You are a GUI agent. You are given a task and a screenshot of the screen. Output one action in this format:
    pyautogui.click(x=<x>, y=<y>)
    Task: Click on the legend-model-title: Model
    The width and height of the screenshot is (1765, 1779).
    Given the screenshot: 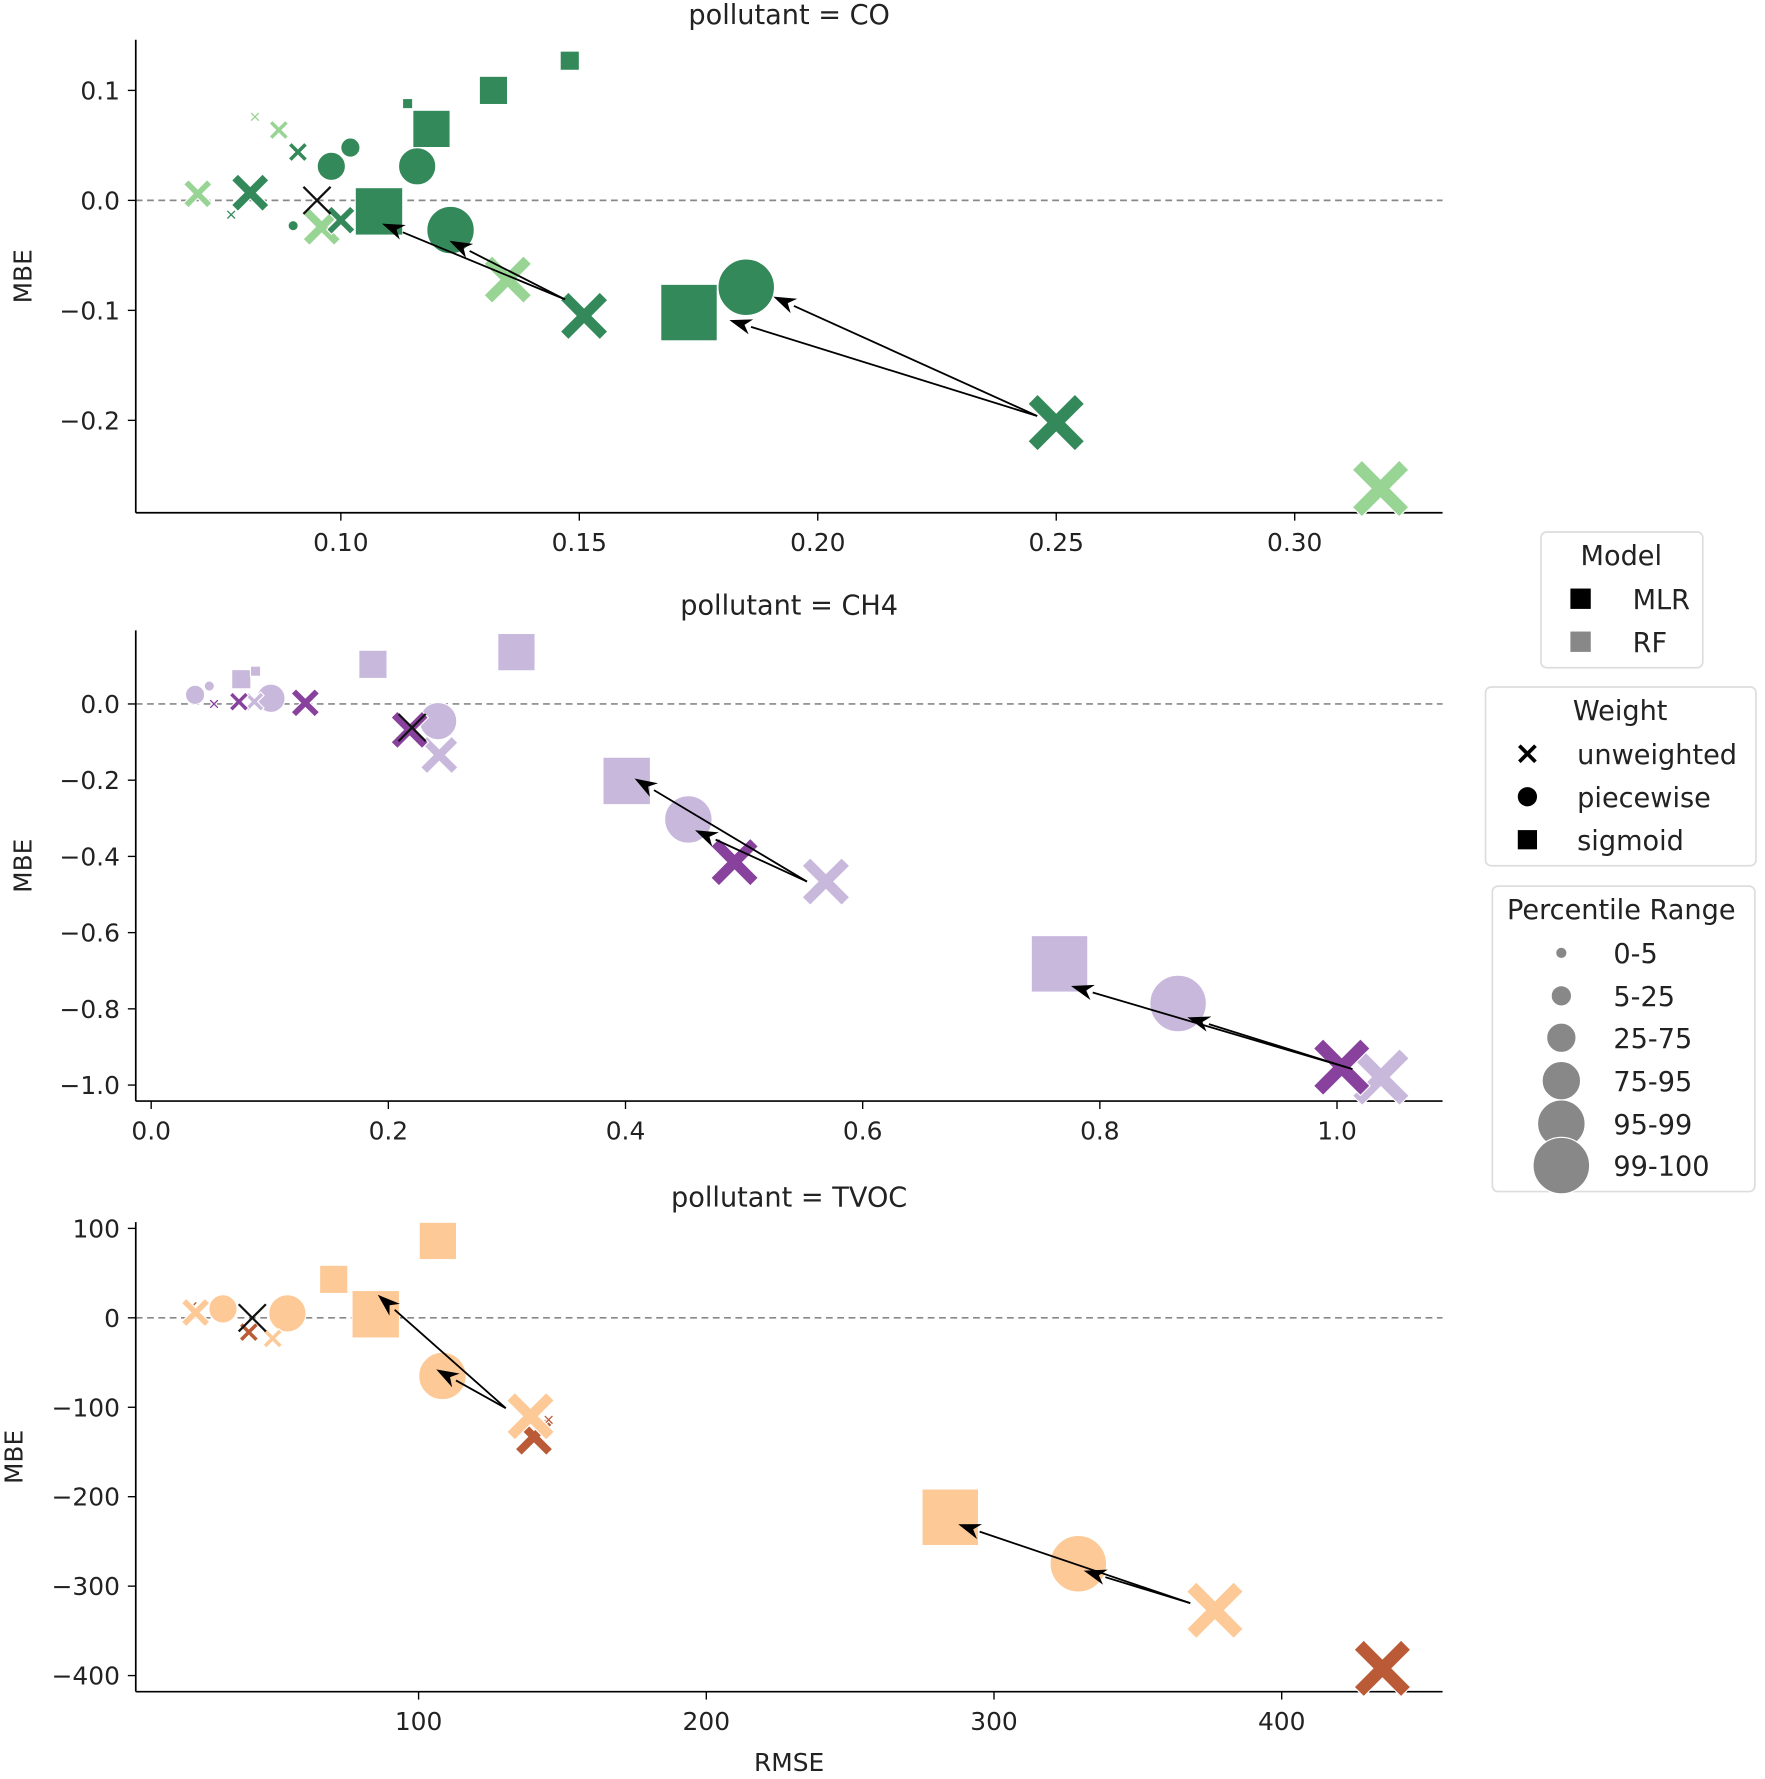 What is the action you would take?
    pyautogui.click(x=1622, y=556)
    